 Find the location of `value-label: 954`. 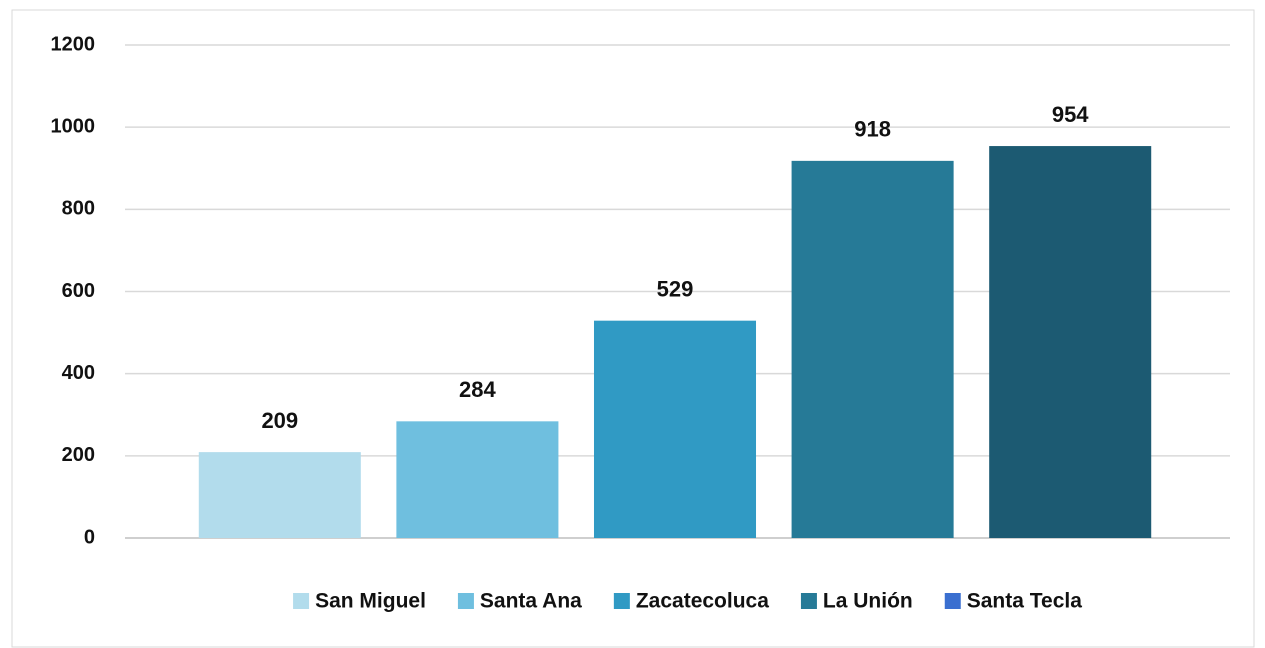

value-label: 954 is located at coordinates (1070, 114).